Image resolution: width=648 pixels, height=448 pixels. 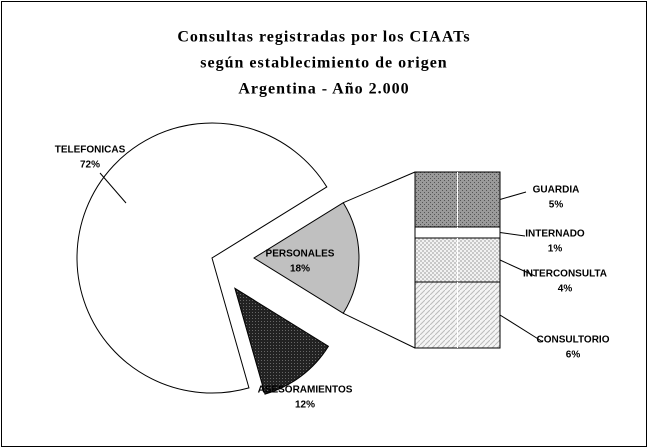 I want to click on bar-value: 4%, so click(x=565, y=289).